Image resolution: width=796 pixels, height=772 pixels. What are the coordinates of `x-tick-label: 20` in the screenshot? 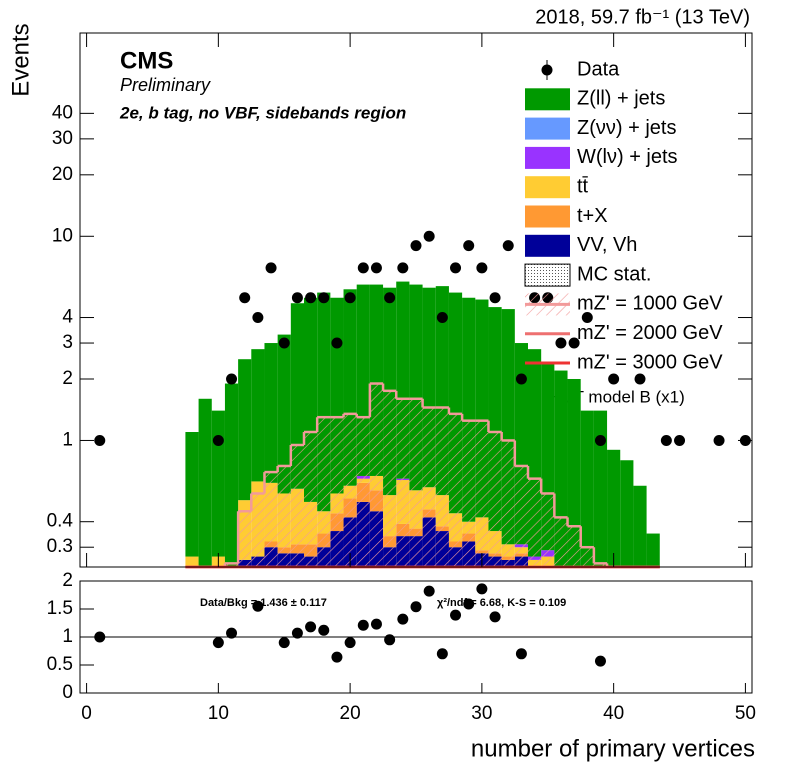 It's located at (350, 713).